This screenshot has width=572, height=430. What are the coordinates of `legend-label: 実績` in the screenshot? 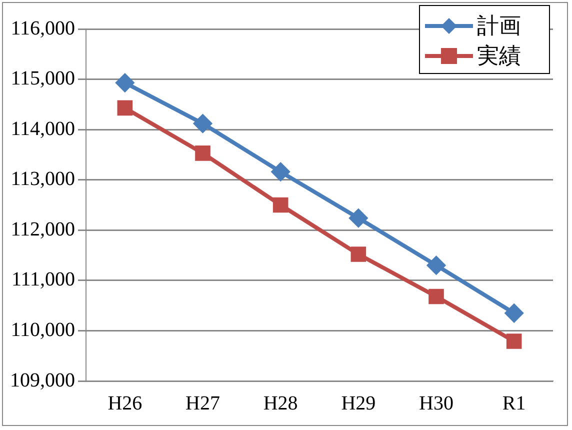 It's located at (499, 55).